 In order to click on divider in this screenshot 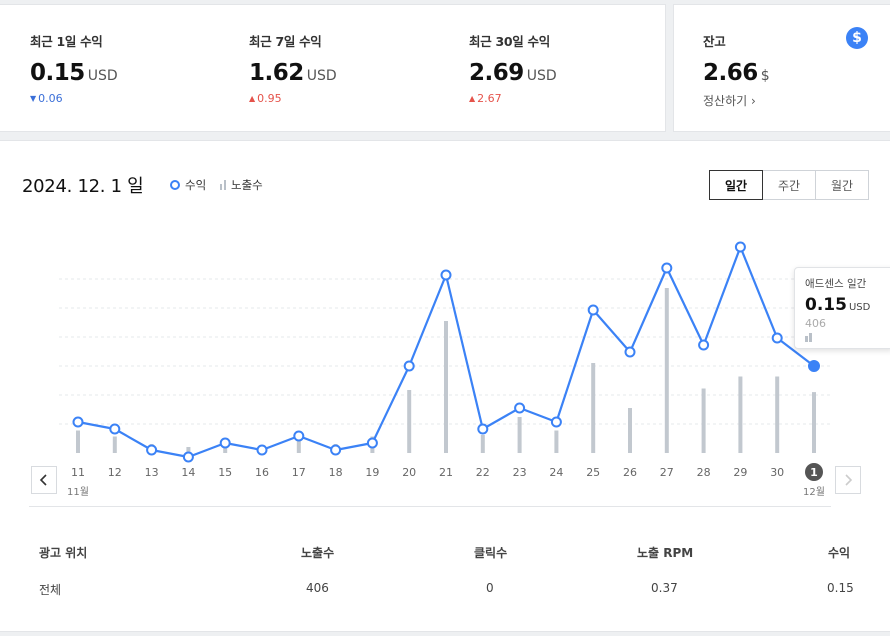, I will do `click(430, 506)`.